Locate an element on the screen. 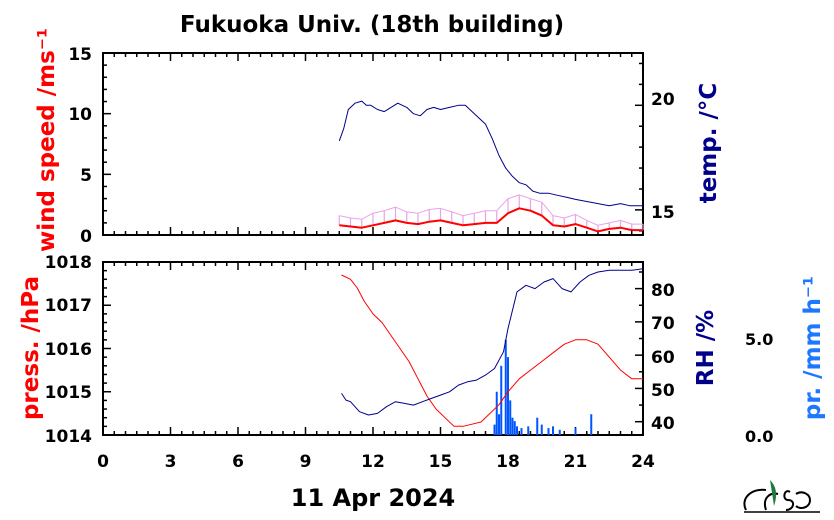  press-tick-1015: 1015 is located at coordinates (68, 393).